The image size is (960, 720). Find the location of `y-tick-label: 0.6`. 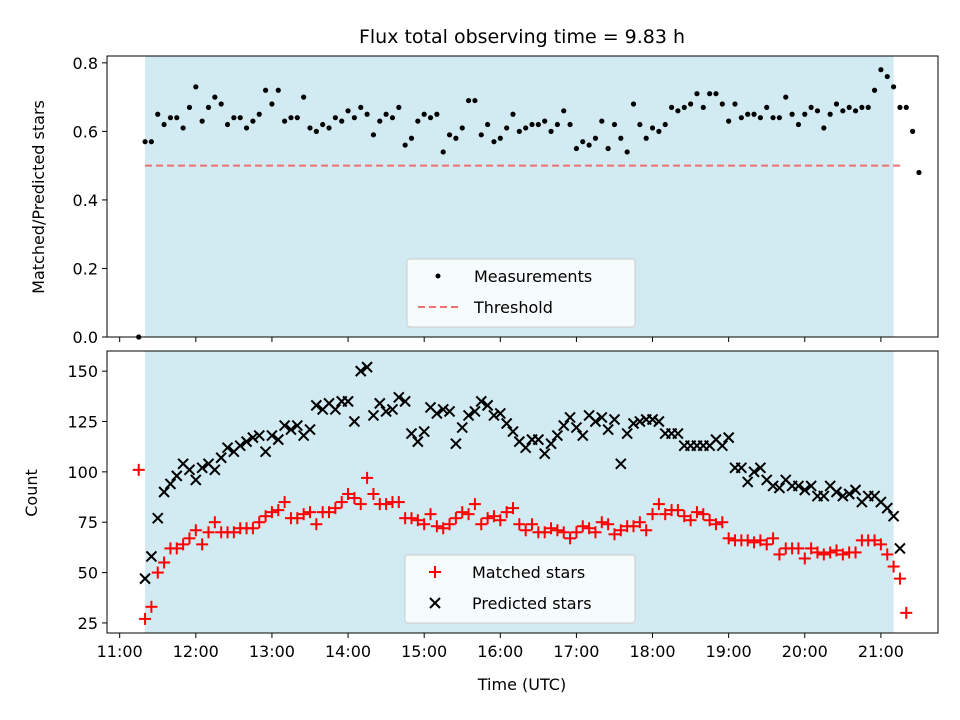

y-tick-label: 0.6 is located at coordinates (85, 131).